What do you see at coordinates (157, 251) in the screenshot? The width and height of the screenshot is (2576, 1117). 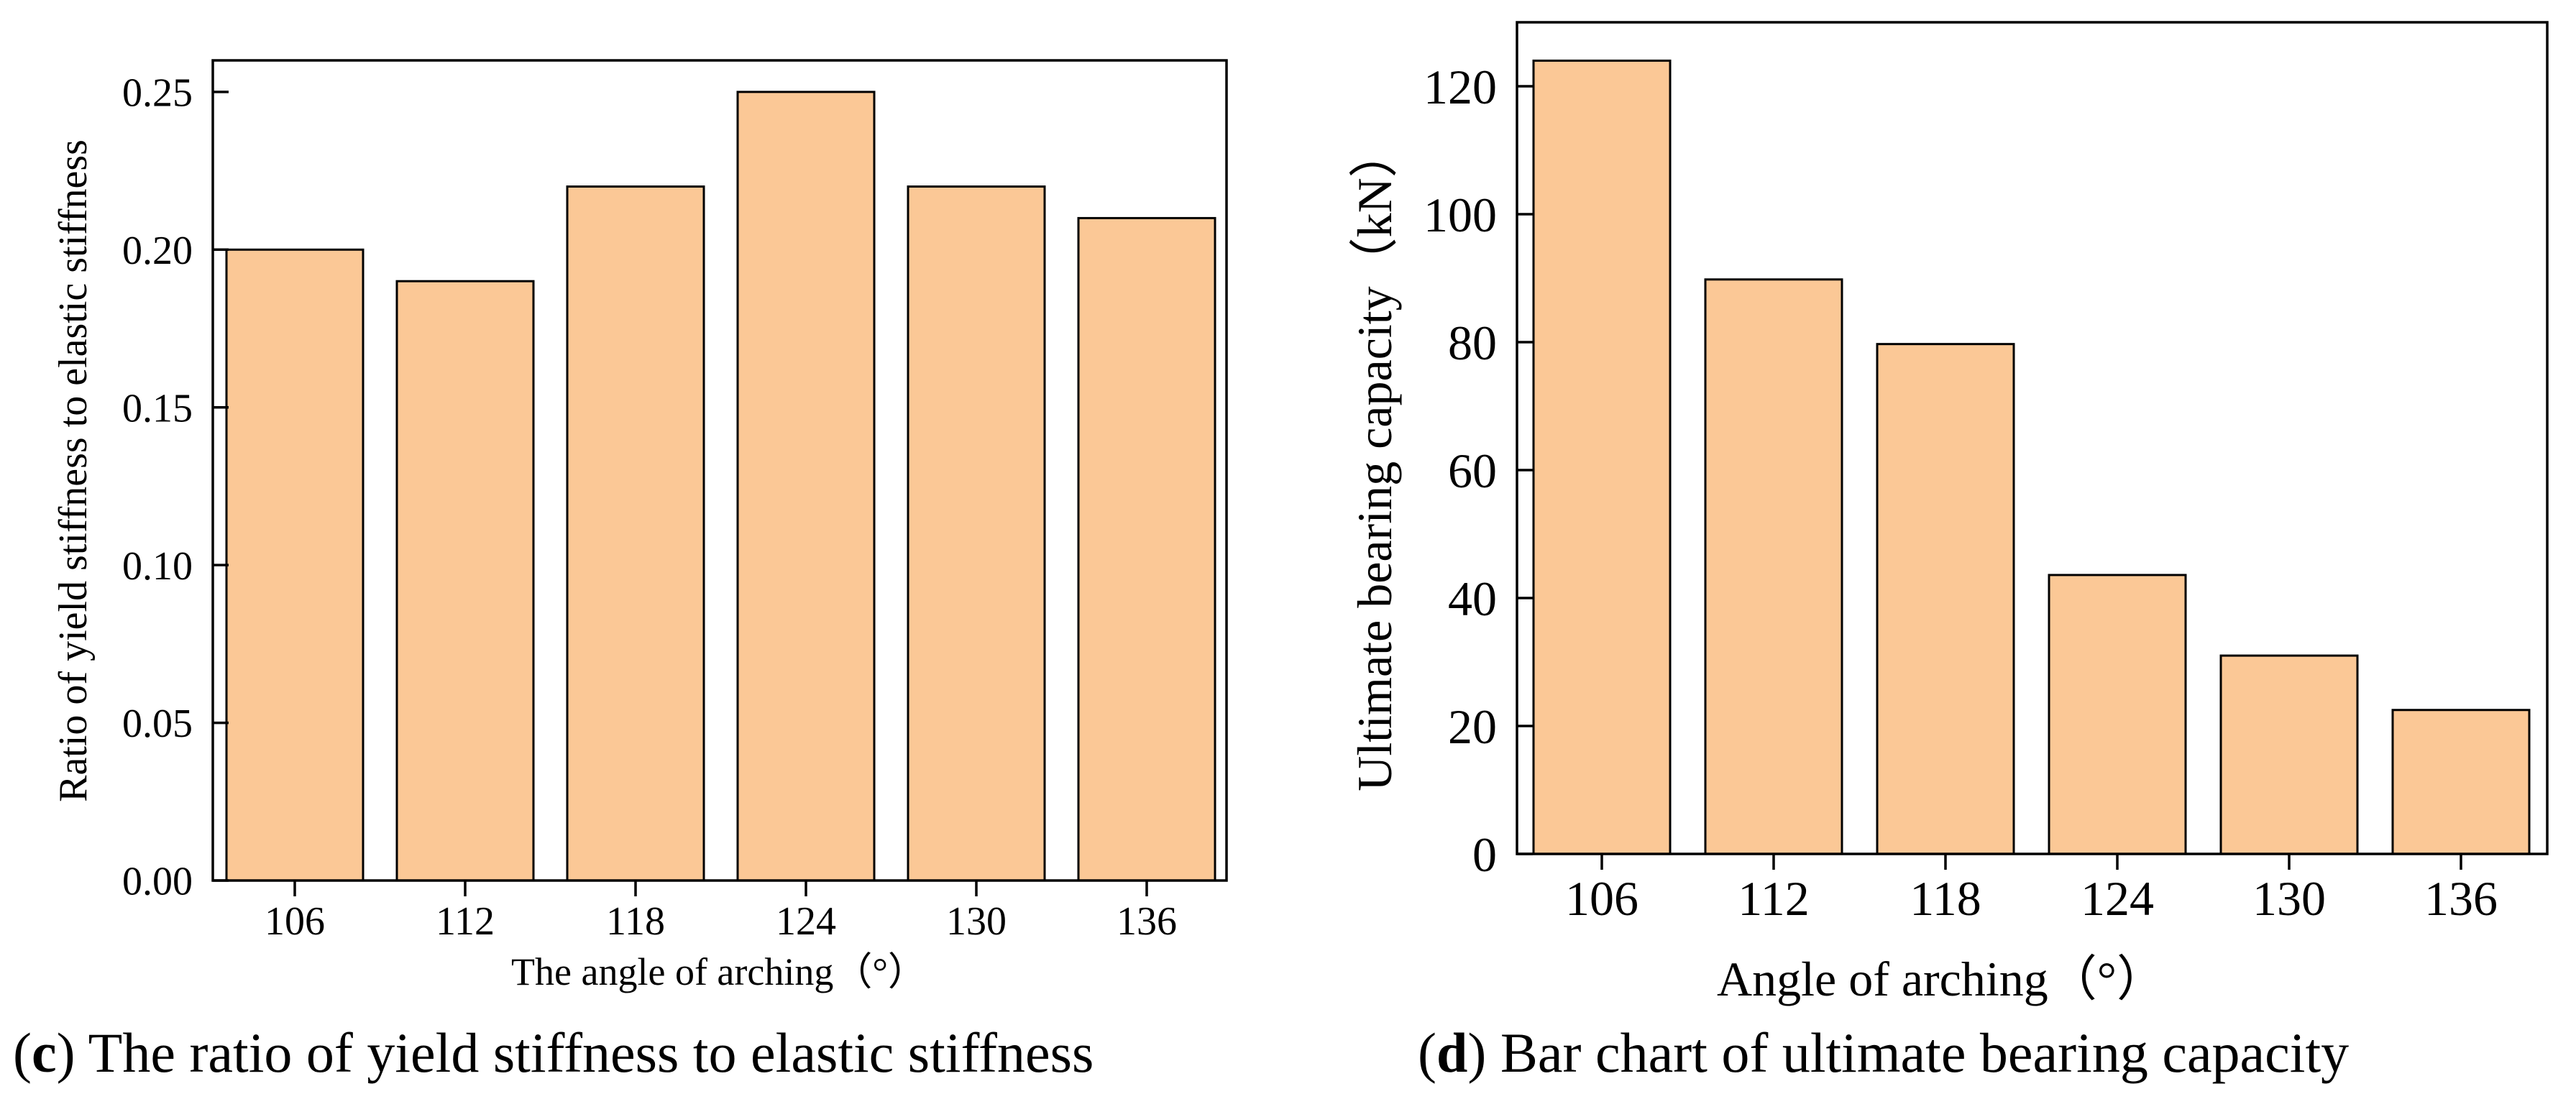 I see `y-tick-label-c: 0.20` at bounding box center [157, 251].